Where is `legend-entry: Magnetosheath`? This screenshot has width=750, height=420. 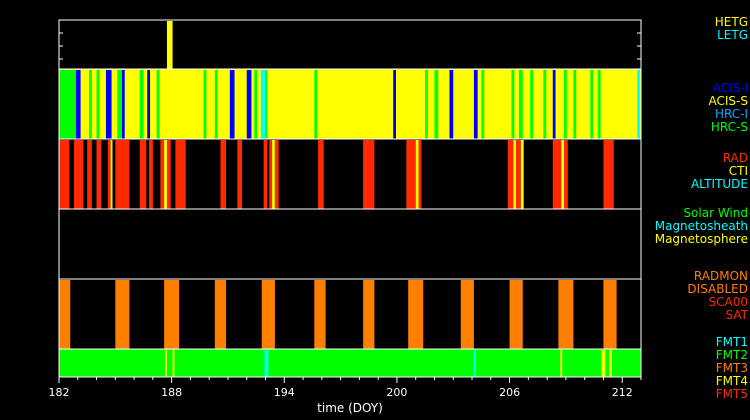 legend-entry: Magnetosheath is located at coordinates (701, 226).